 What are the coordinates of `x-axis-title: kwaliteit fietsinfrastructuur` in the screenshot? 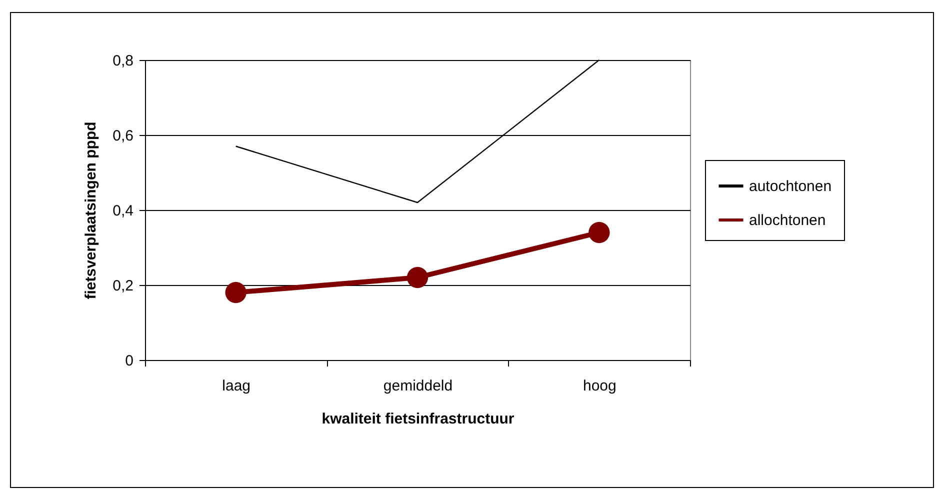 It's located at (418, 419).